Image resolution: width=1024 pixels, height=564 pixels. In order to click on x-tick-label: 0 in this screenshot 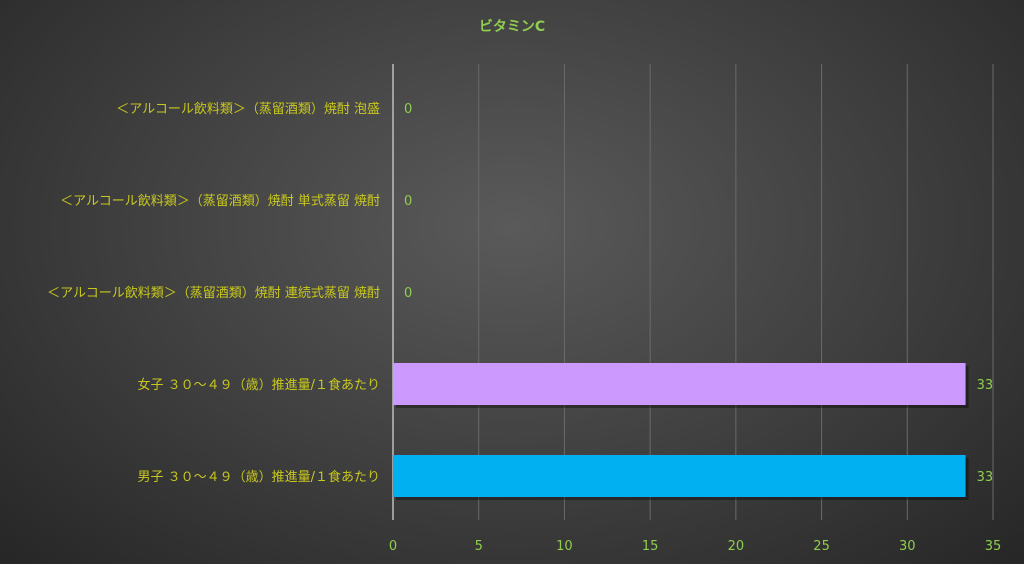, I will do `click(393, 546)`.